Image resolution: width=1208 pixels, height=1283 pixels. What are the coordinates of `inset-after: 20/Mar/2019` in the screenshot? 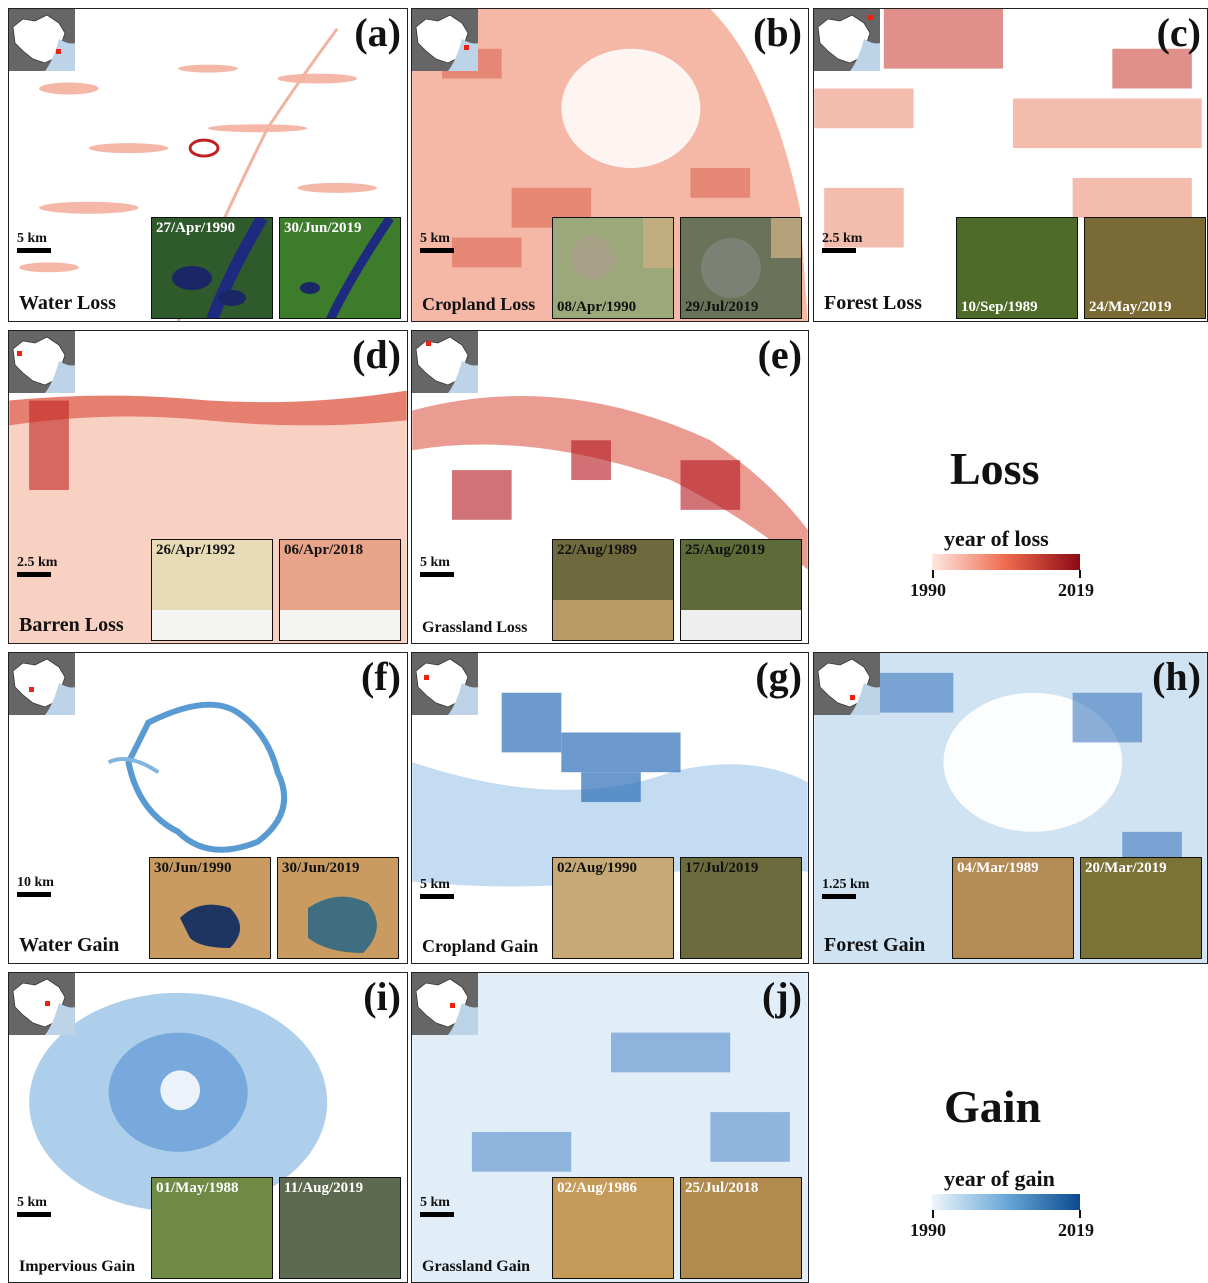 It's located at (1141, 908).